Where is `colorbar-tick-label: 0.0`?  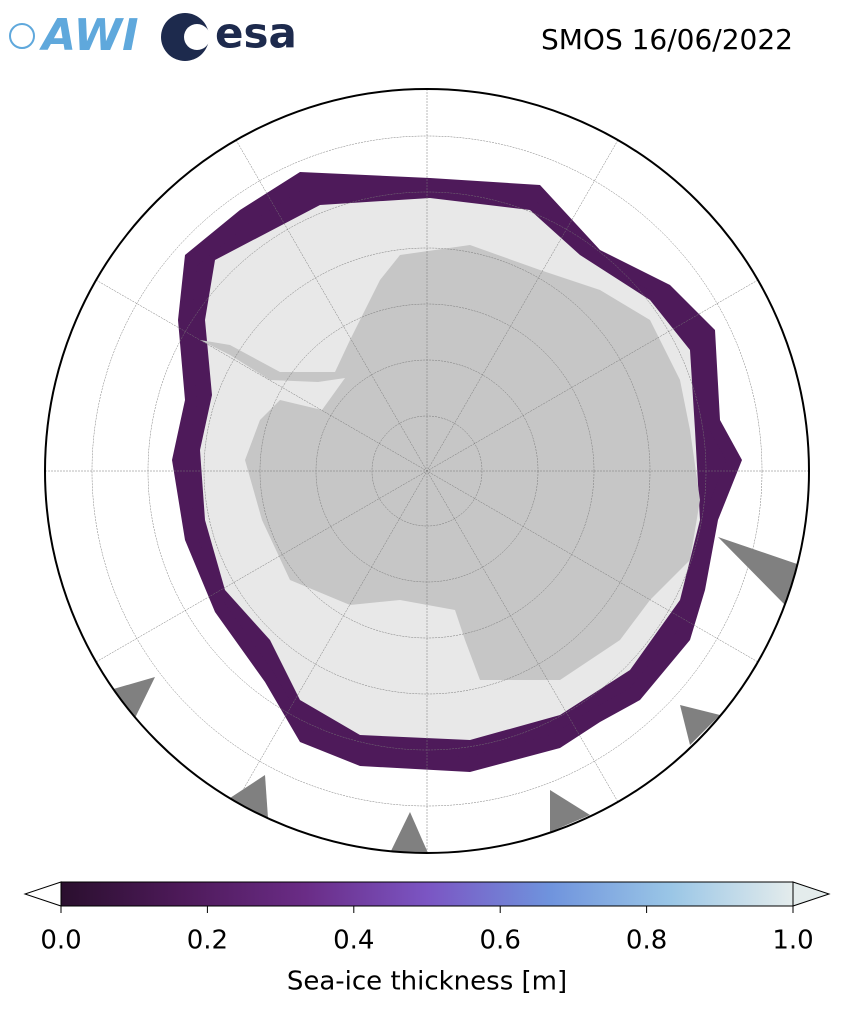 colorbar-tick-label: 0.0 is located at coordinates (60, 941).